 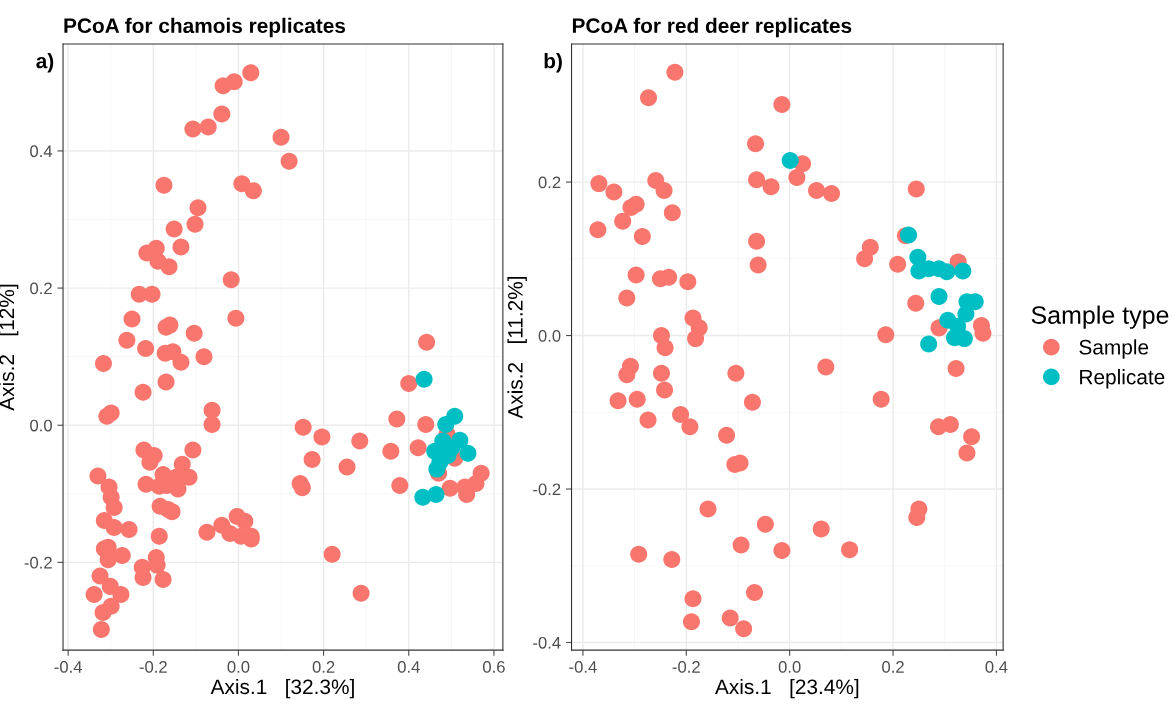 I want to click on x-axis-title: Axis.1 [23.4%], so click(x=787, y=688).